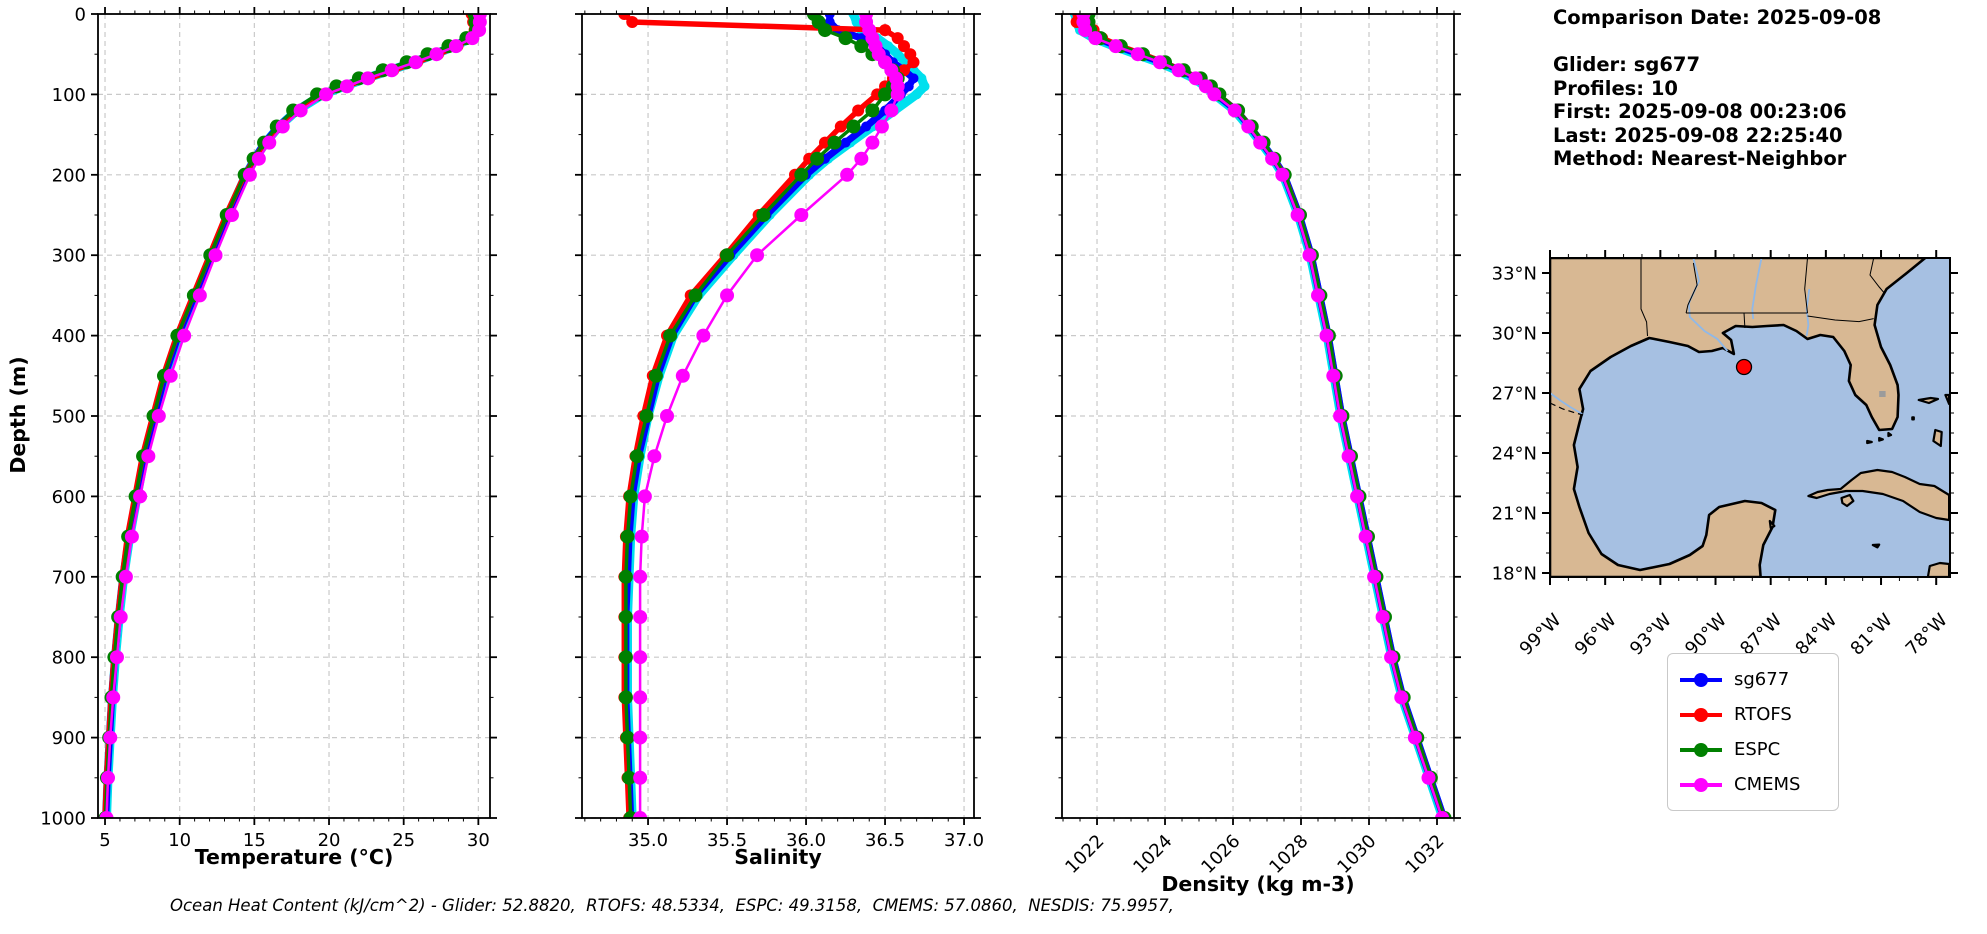 The width and height of the screenshot is (1987, 934). Describe the element at coordinates (1152, 854) in the screenshot. I see `svg-text: 1024` at that location.